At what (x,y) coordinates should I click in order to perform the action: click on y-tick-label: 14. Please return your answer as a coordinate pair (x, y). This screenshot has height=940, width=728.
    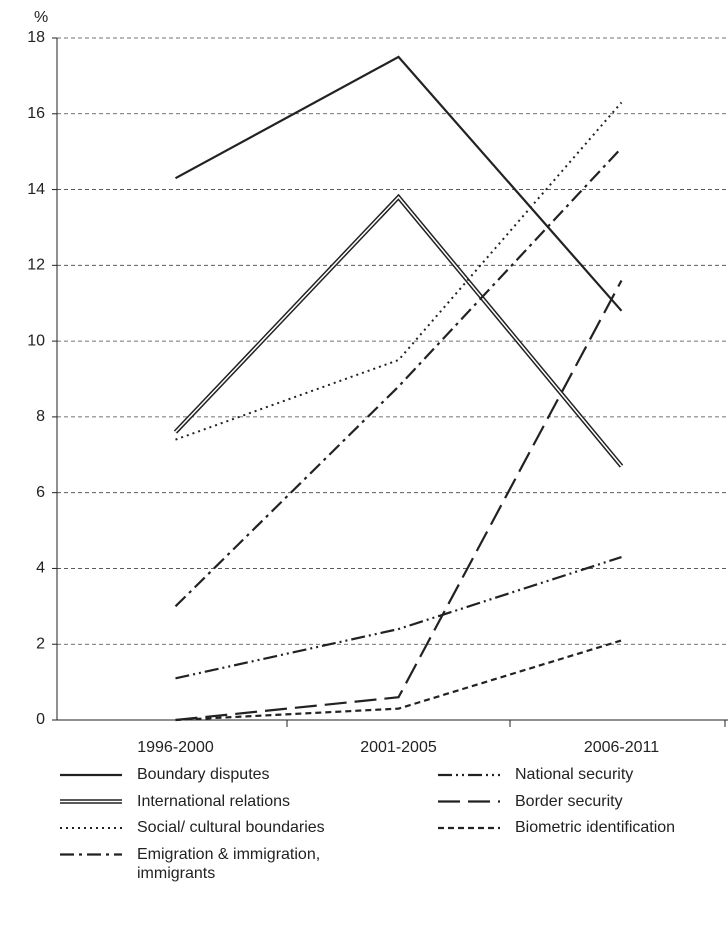
    Looking at the image, I should click on (36, 189).